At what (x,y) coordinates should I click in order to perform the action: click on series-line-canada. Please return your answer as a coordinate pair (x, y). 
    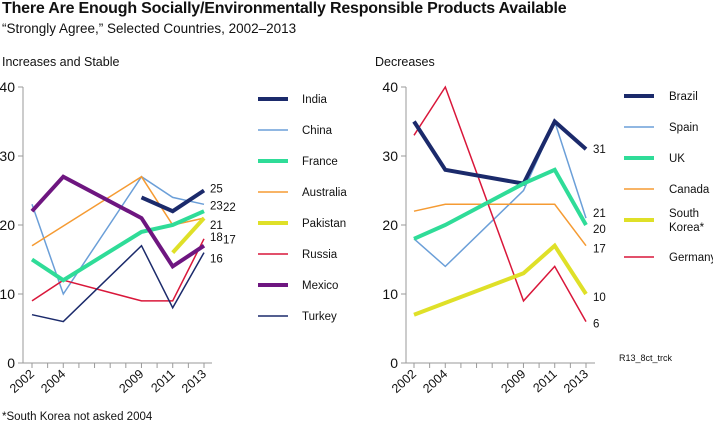
    Looking at the image, I should click on (500, 225).